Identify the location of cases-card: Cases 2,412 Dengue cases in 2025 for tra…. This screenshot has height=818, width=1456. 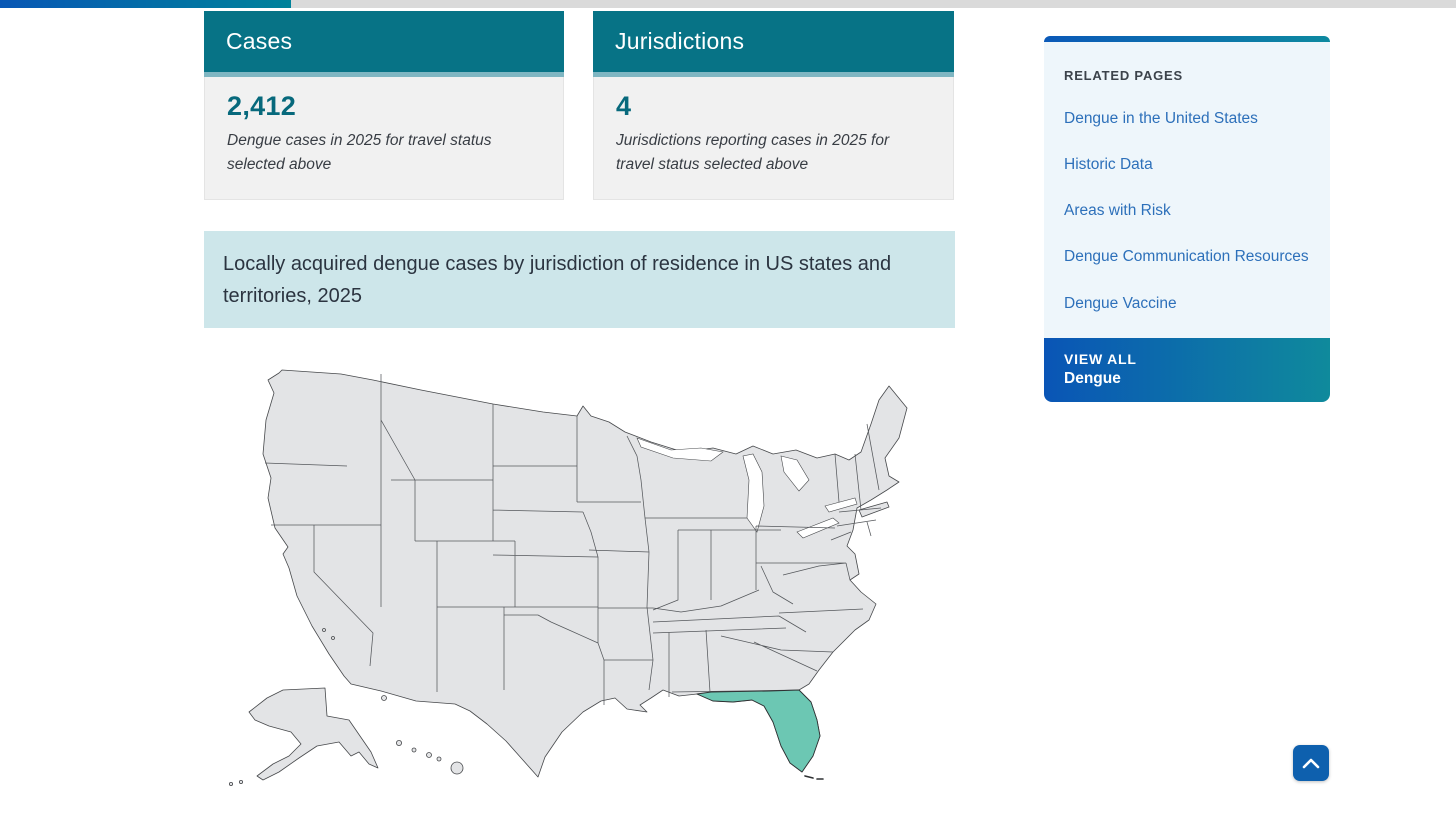
(384, 105).